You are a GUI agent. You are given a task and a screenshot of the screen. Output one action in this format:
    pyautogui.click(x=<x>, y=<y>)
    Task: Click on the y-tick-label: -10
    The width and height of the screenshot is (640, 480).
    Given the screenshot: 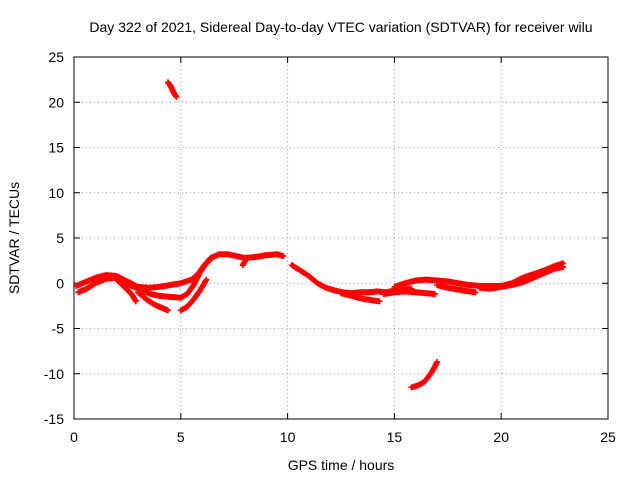 What is the action you would take?
    pyautogui.click(x=54, y=374)
    